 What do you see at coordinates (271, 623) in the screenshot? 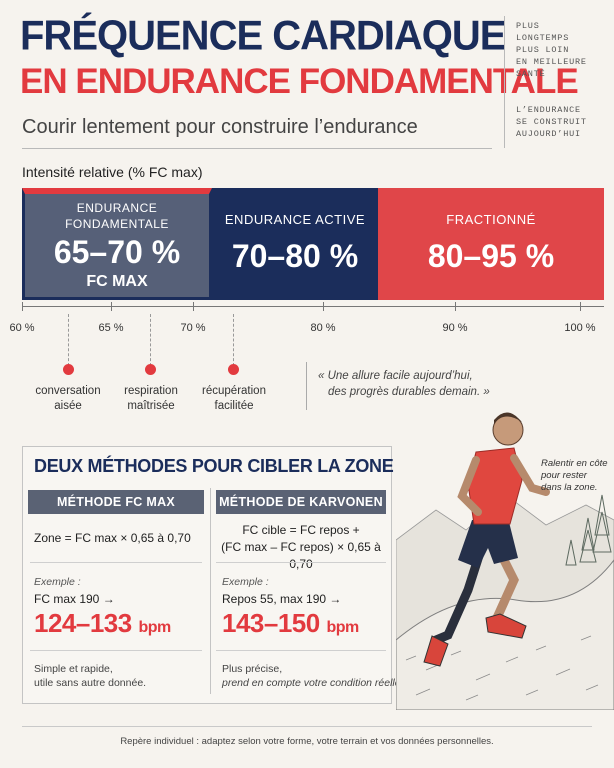
I see `result-value: 143–150` at bounding box center [271, 623].